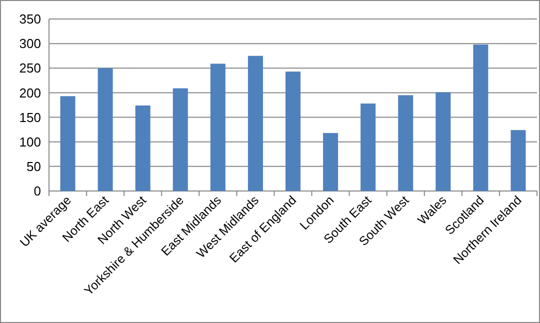 The image size is (540, 323). Describe the element at coordinates (30, 92) in the screenshot. I see `y-tick-label: 200` at that location.